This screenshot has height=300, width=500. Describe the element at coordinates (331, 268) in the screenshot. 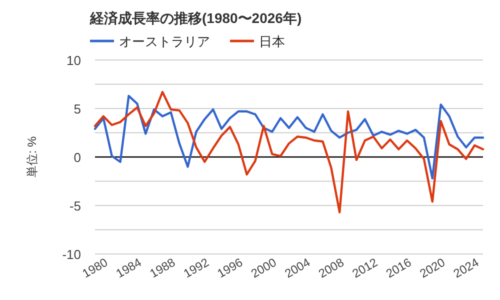

I see `x-tick-label: 2008` at that location.